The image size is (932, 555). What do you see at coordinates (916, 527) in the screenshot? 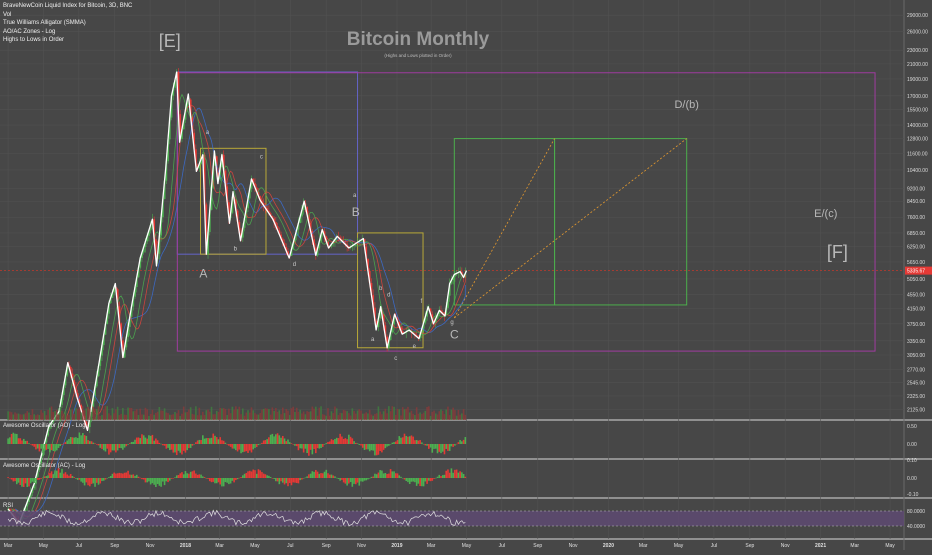
I see `rsi-tick-label: 40.0000` at bounding box center [916, 527].